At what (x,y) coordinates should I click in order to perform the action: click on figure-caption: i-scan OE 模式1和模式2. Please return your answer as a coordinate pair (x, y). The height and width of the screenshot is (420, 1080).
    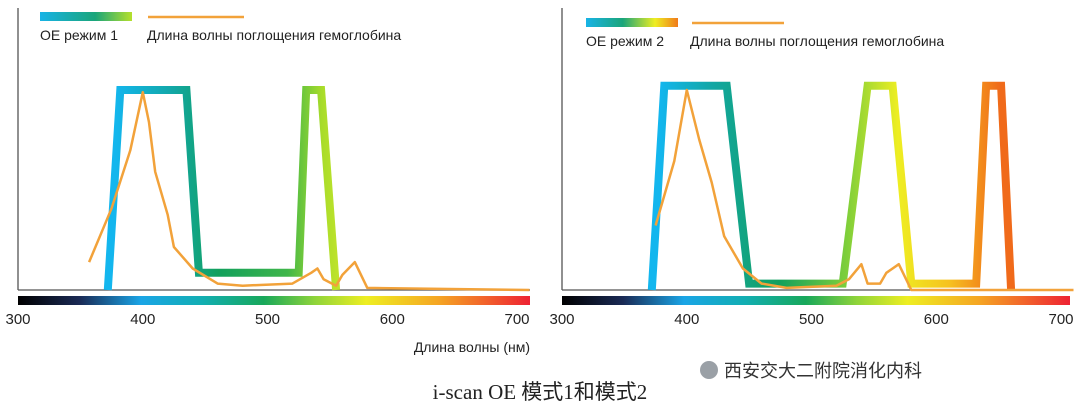
    Looking at the image, I should click on (540, 392).